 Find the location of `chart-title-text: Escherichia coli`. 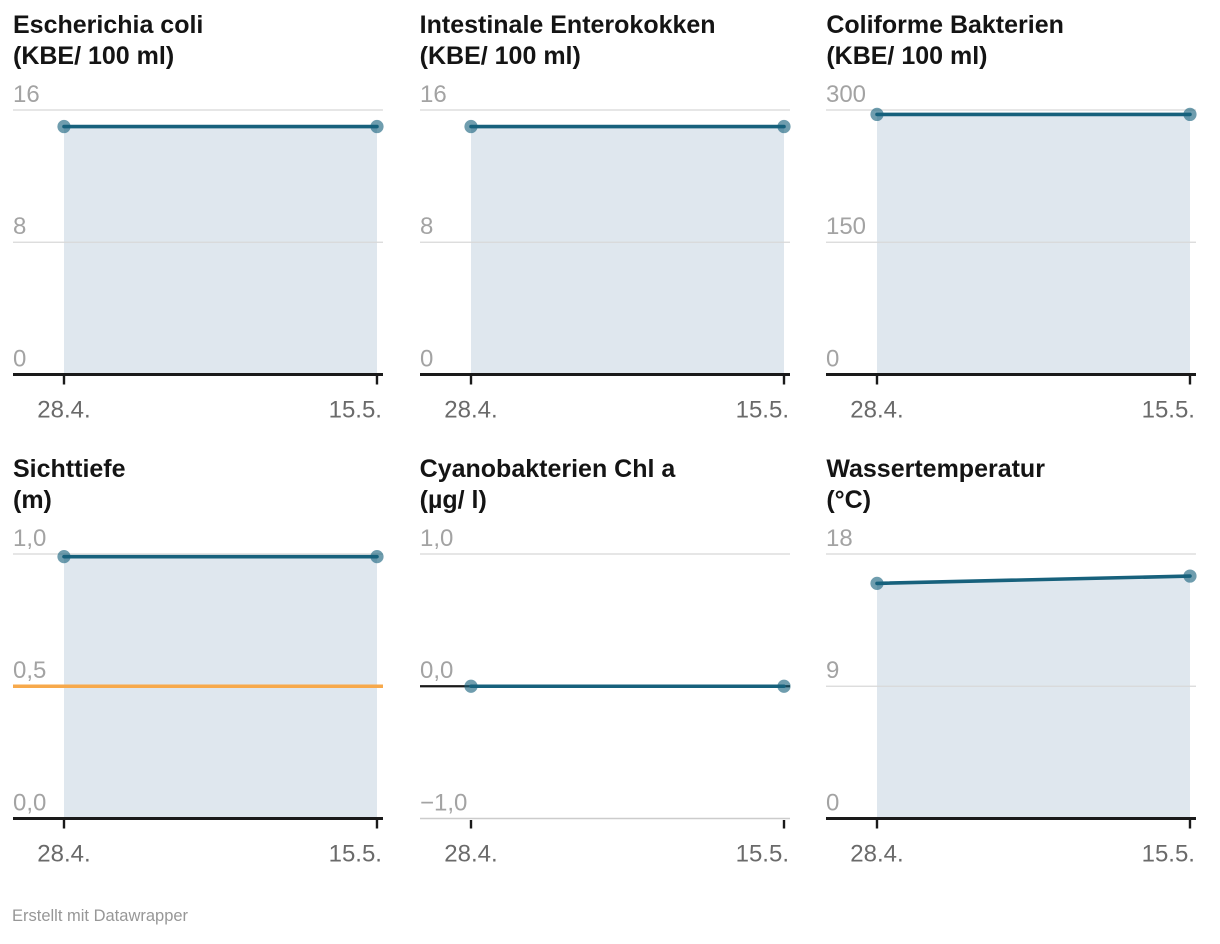

chart-title-text: Escherichia coli is located at coordinates (108, 25).